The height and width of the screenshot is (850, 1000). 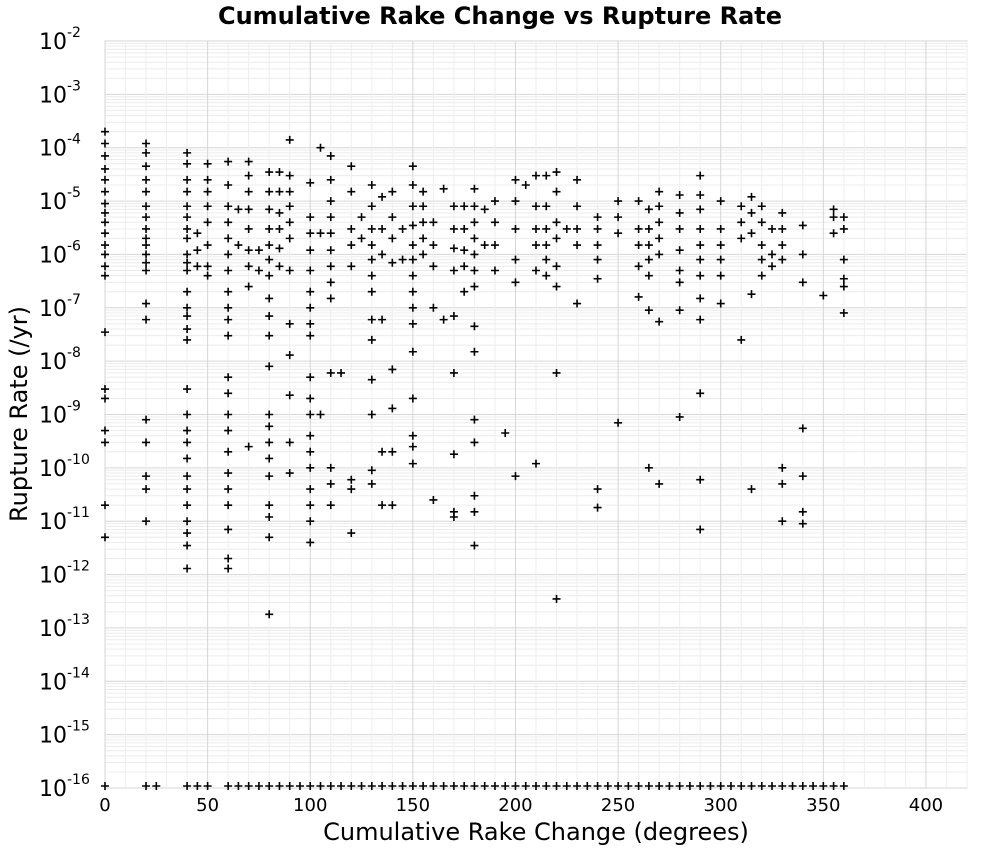 I want to click on y-tick-label: 10⁻², so click(x=60, y=40).